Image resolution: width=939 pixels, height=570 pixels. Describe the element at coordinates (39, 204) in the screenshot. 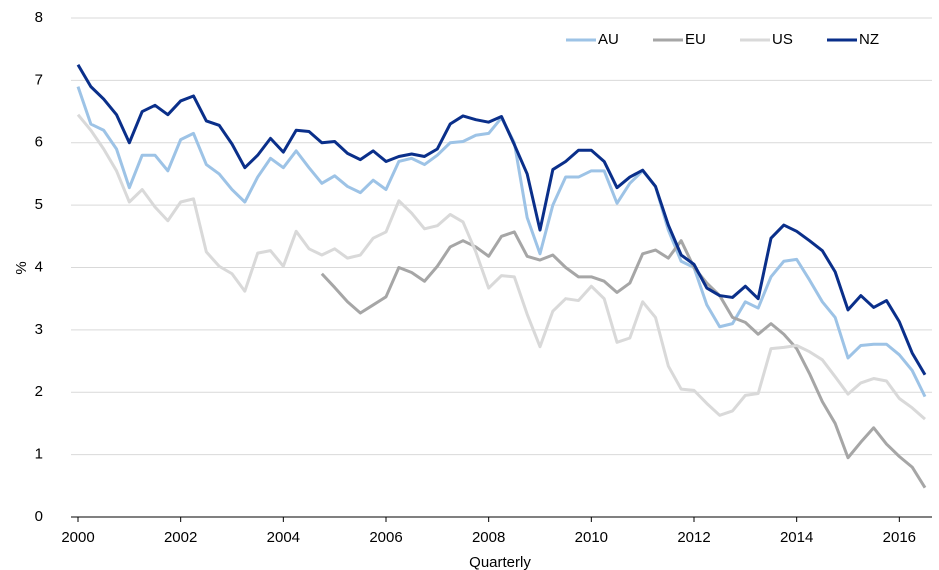

I see `y-tick-label: 5` at that location.